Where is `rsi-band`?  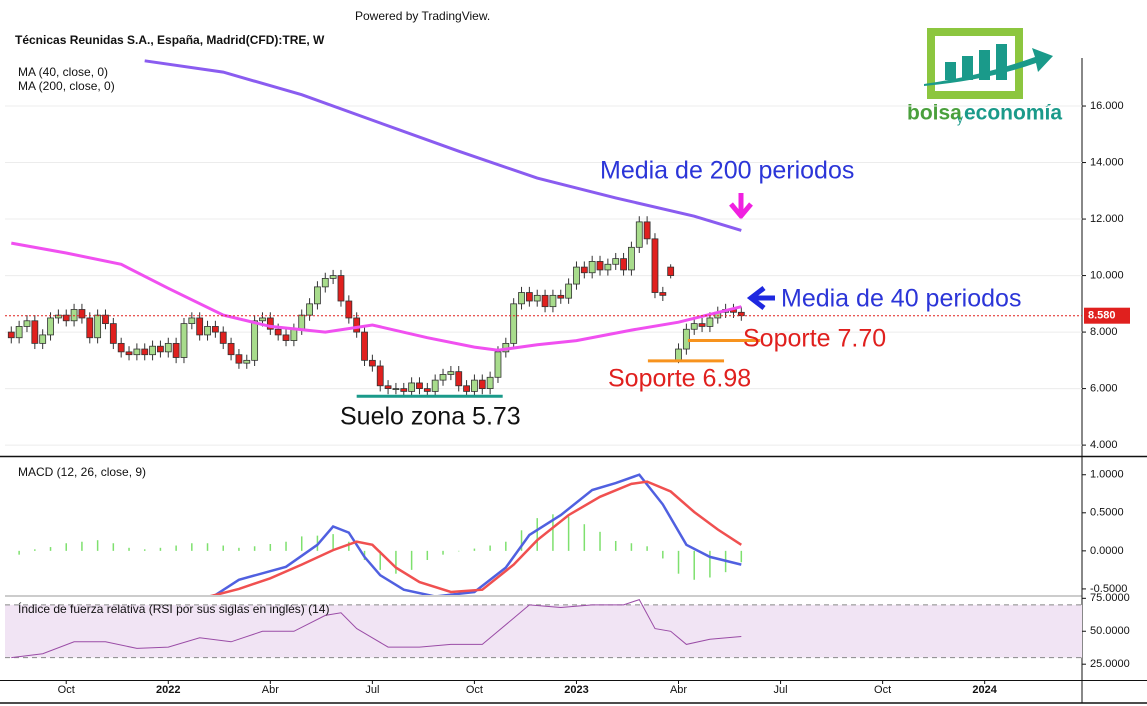 rsi-band is located at coordinates (543, 631).